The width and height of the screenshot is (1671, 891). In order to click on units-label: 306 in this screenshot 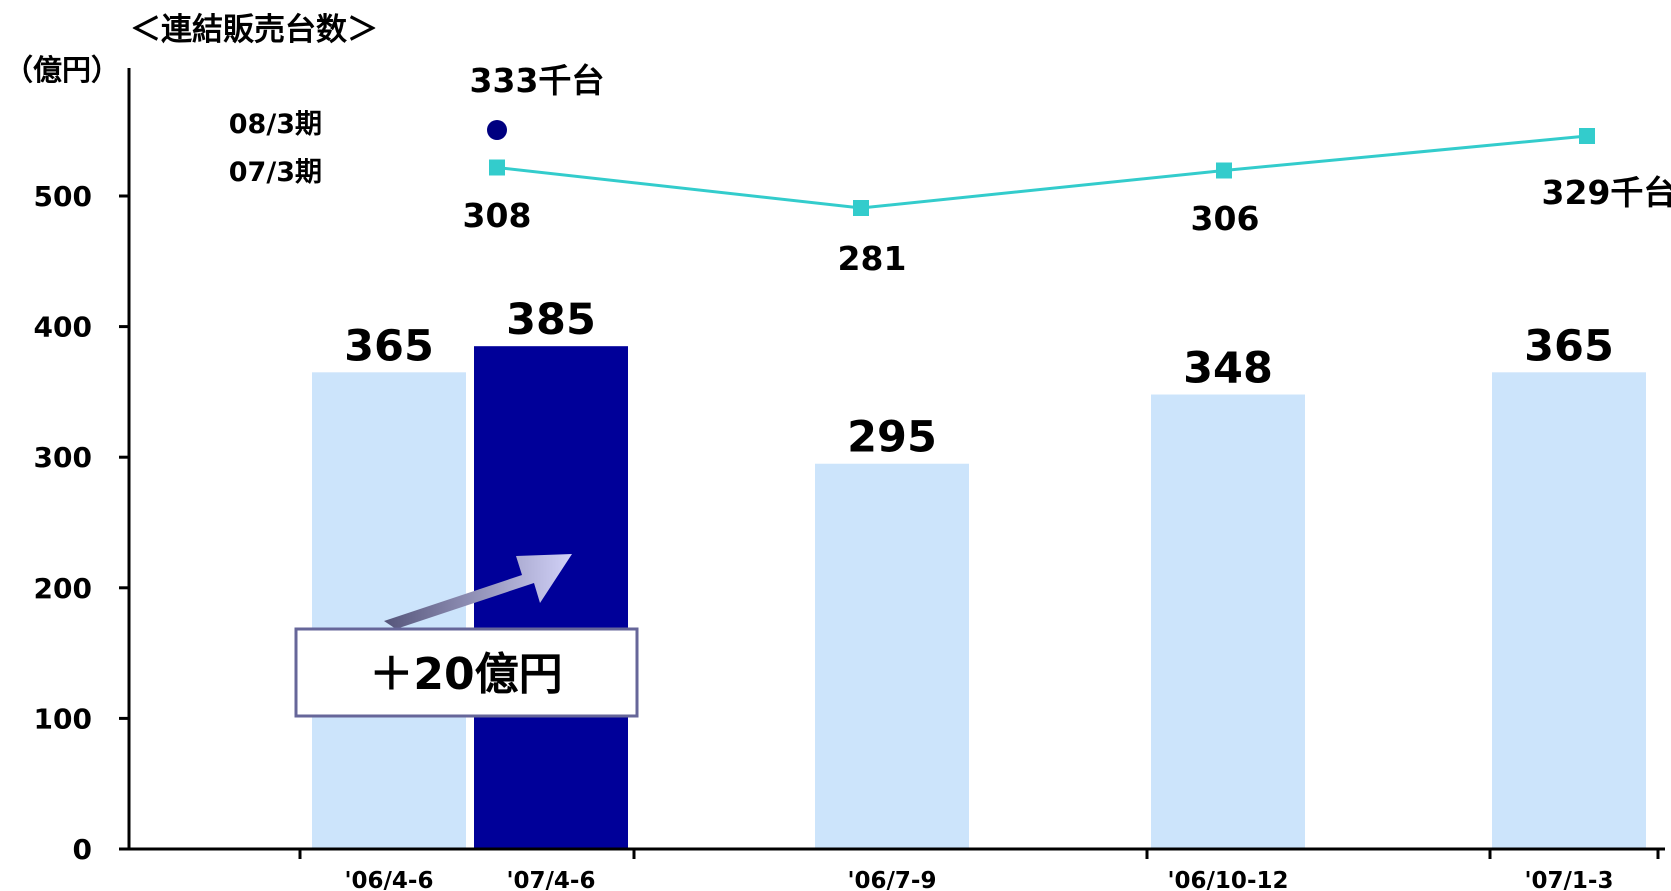, I will do `click(1225, 218)`.